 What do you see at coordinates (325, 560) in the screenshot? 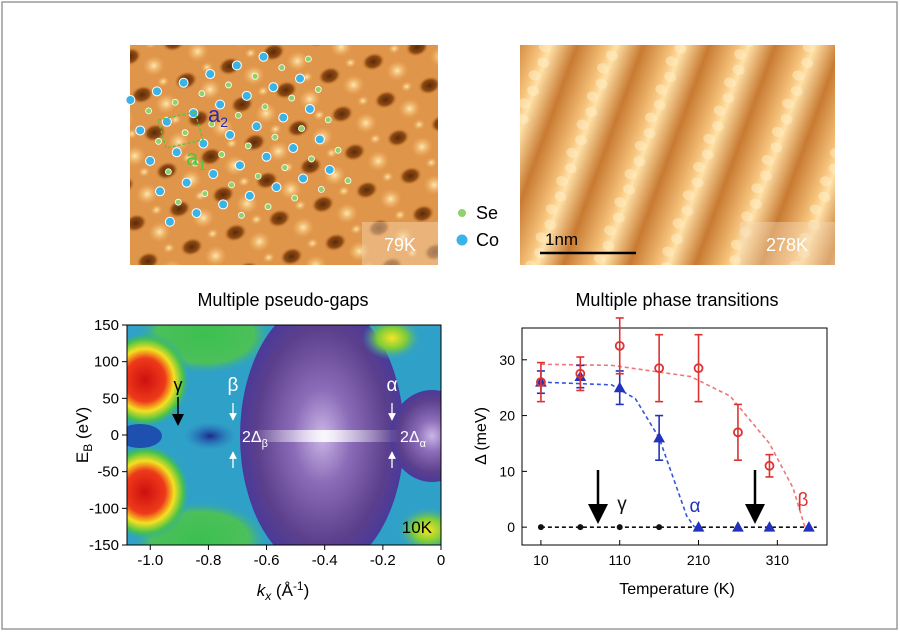
I see `x-tick-label: -0.4` at bounding box center [325, 560].